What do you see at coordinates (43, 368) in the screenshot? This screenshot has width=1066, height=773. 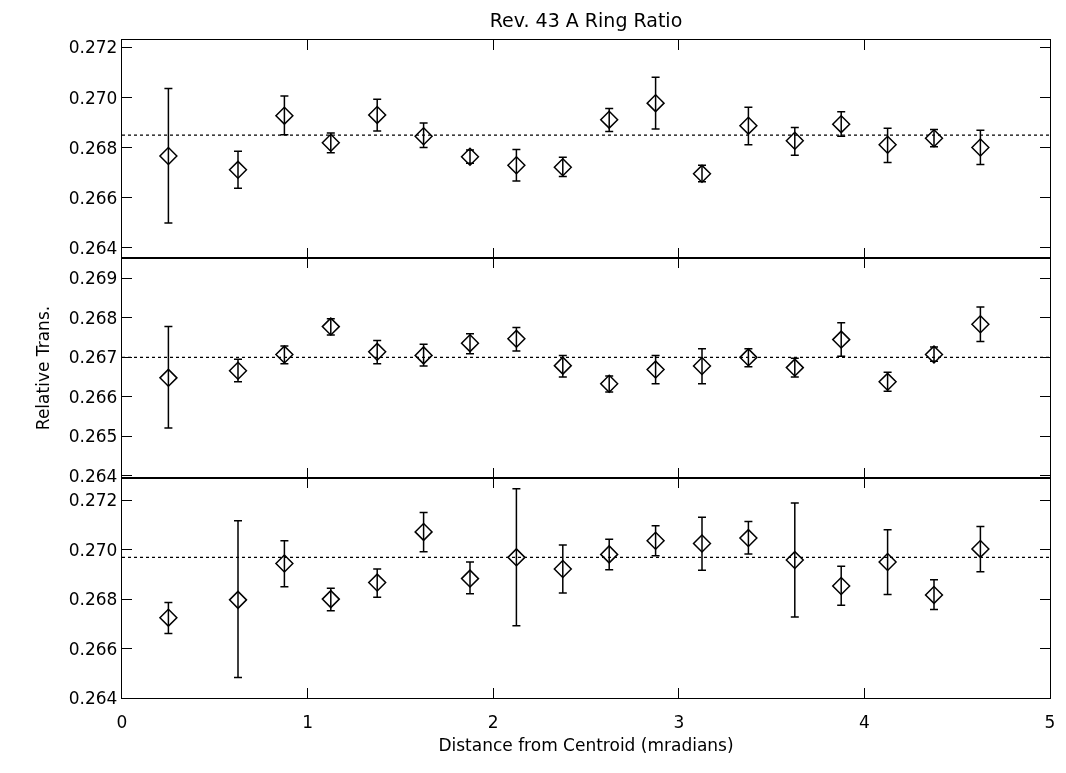 I see `y-axis-title: Relative Trans.` at bounding box center [43, 368].